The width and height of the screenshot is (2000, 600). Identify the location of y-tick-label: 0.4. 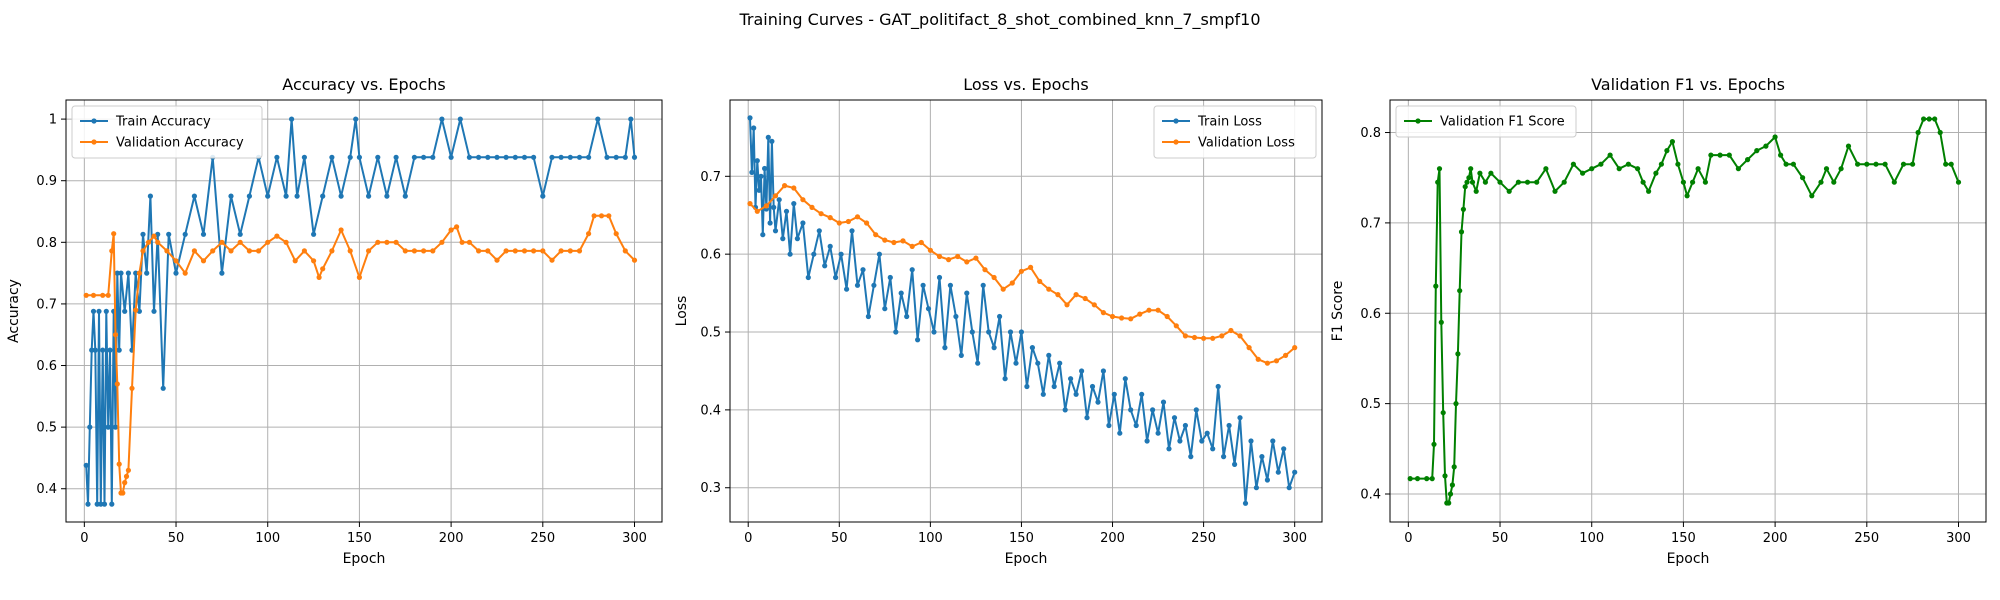
(46, 489).